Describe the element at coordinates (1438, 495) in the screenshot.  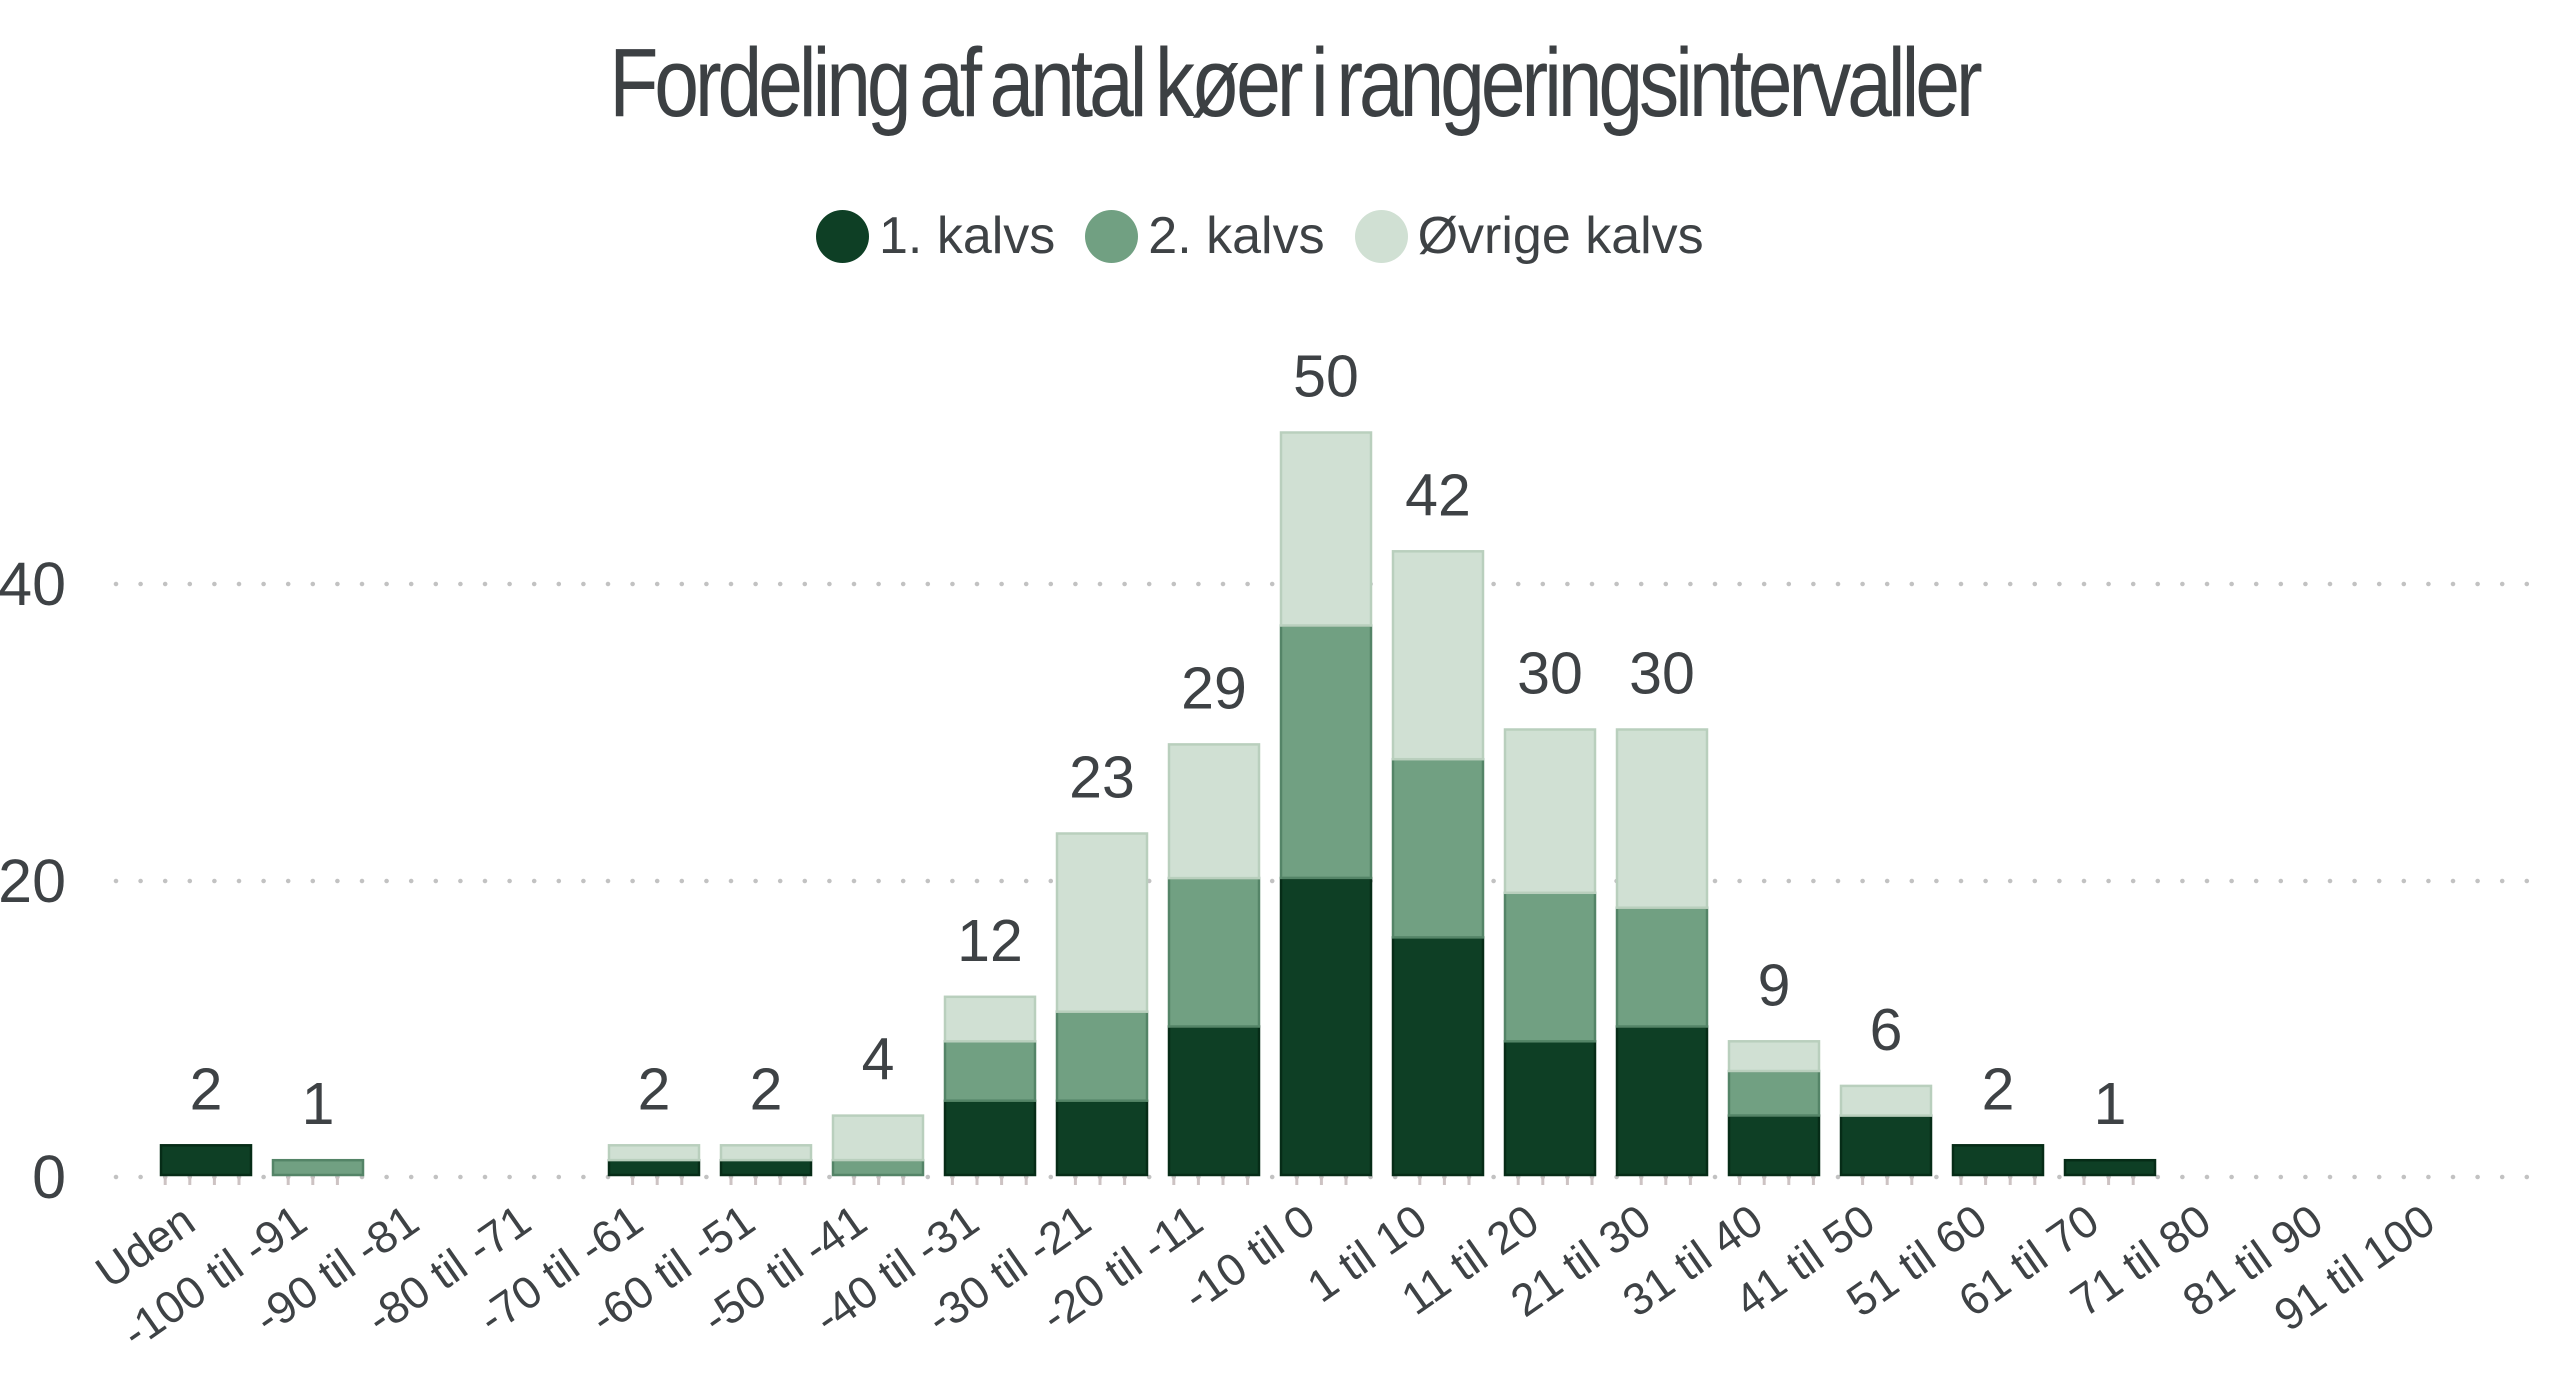
I see `svg-text: 42` at that location.